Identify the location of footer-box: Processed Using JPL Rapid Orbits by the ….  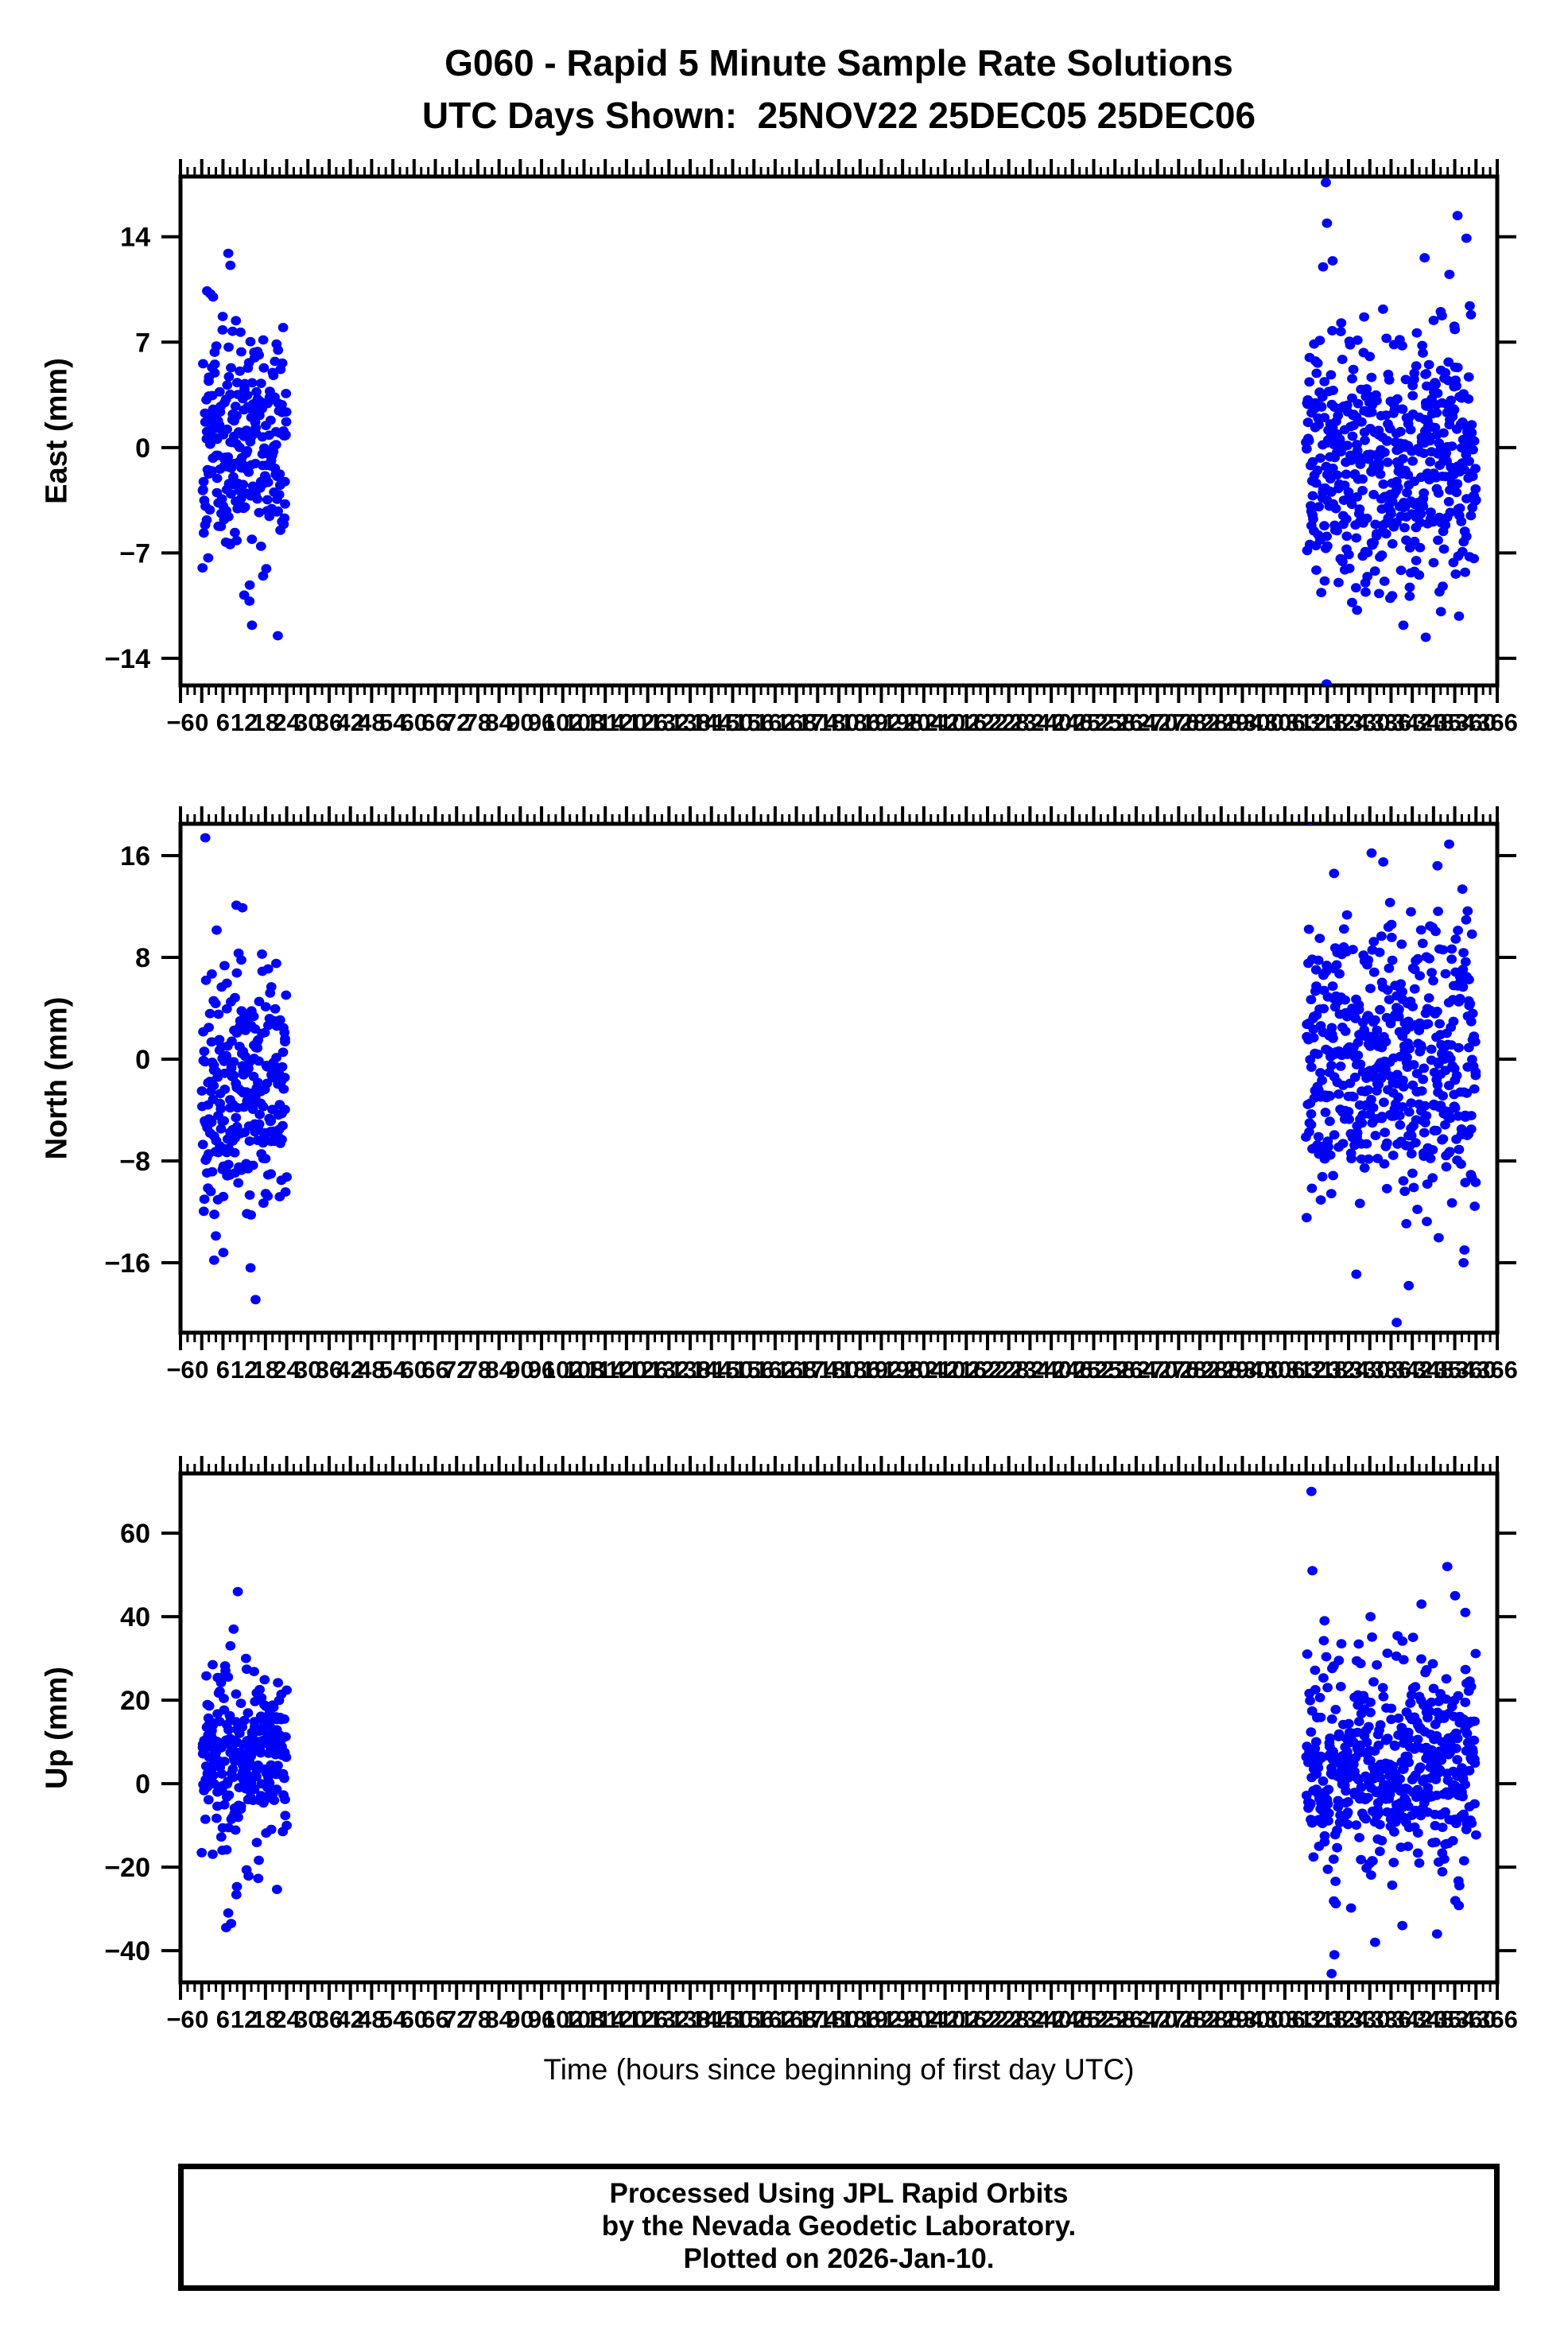
(839, 2227).